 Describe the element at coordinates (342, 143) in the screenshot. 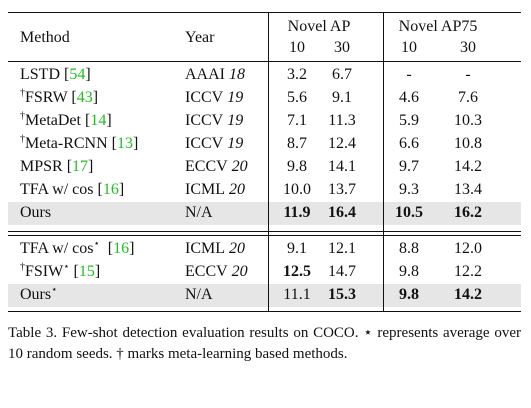

I see `value-cell: 12.4` at that location.